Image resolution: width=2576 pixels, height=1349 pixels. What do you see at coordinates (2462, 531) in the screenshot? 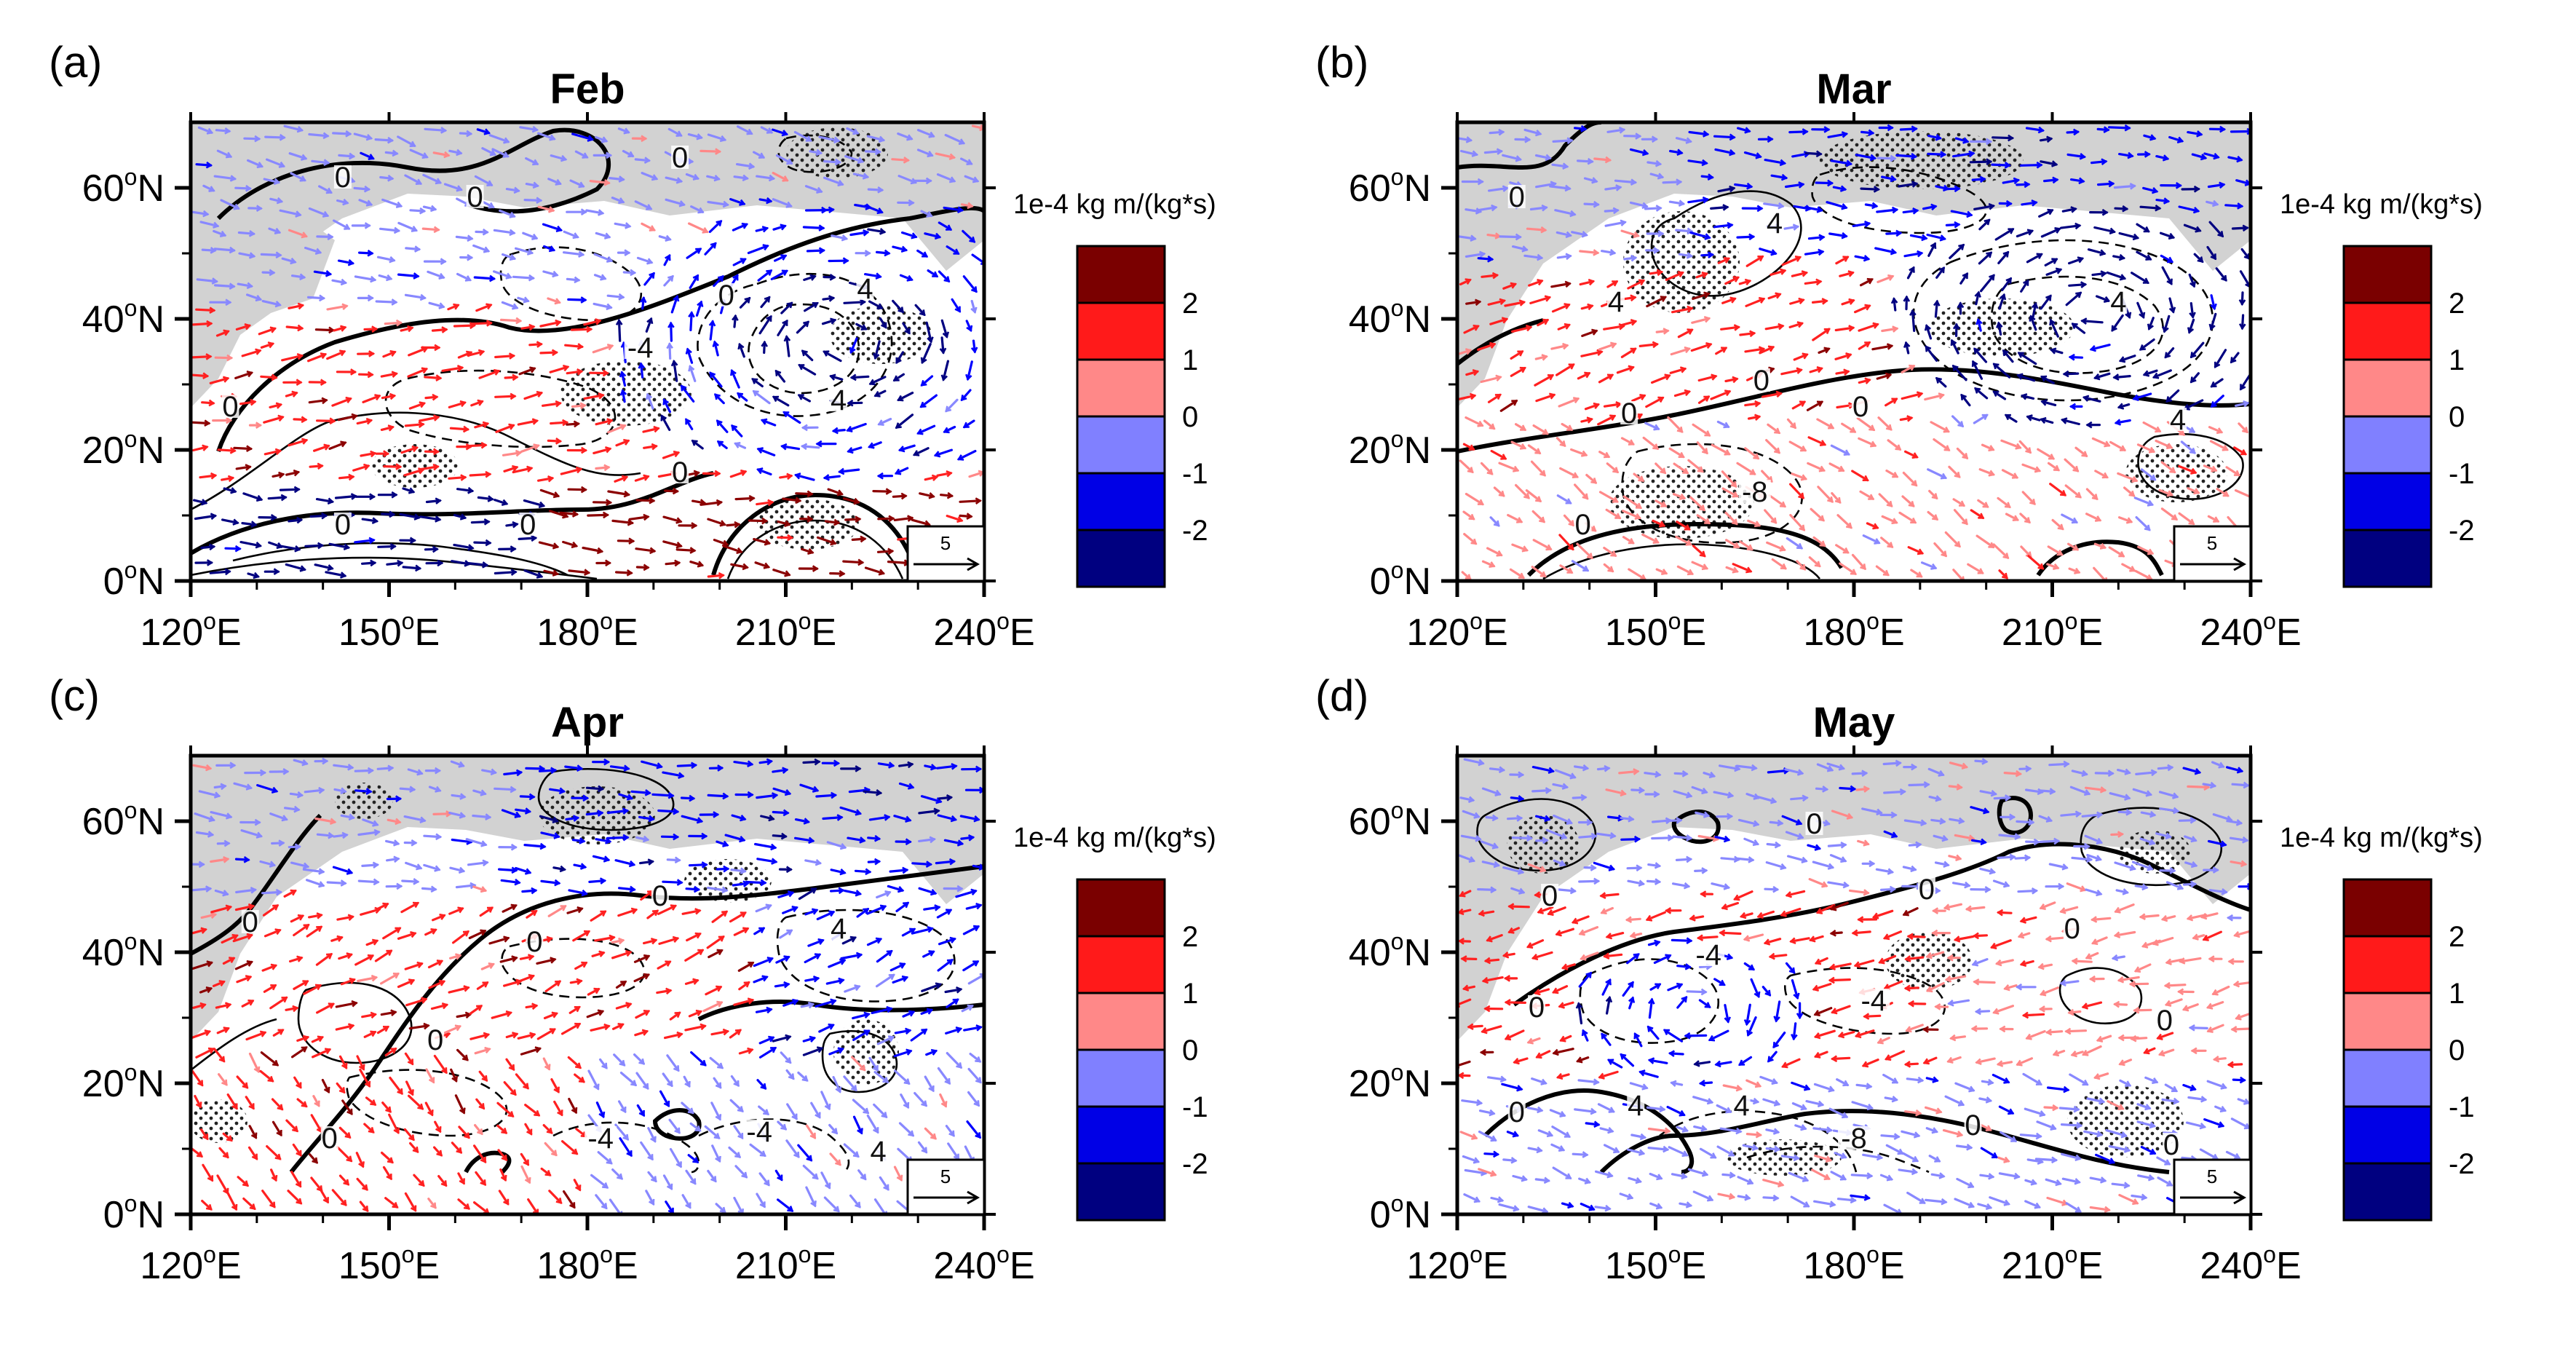
I see `panel-b-colorbar-label: -2` at bounding box center [2462, 531].